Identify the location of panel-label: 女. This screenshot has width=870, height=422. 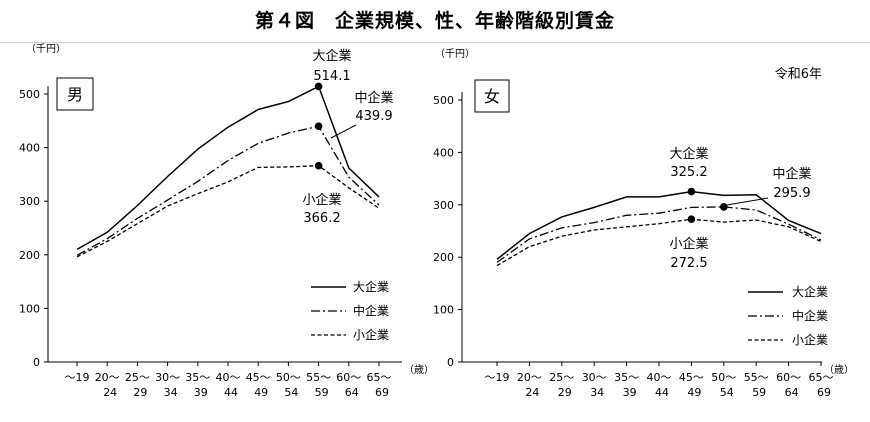
(492, 96).